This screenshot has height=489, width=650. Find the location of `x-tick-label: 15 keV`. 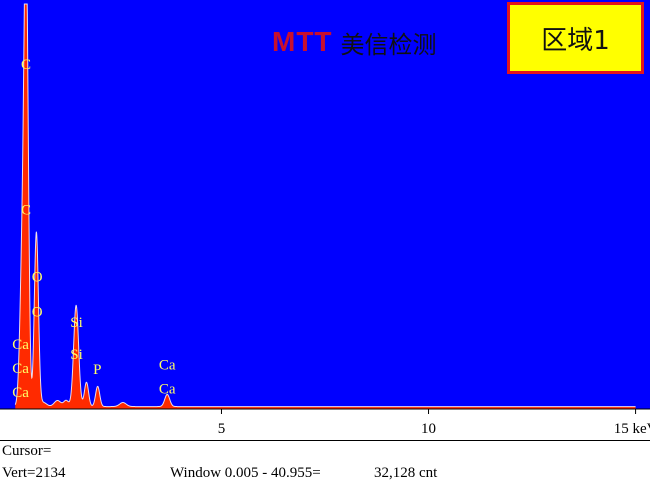

x-tick-label: 15 keV is located at coordinates (632, 429).